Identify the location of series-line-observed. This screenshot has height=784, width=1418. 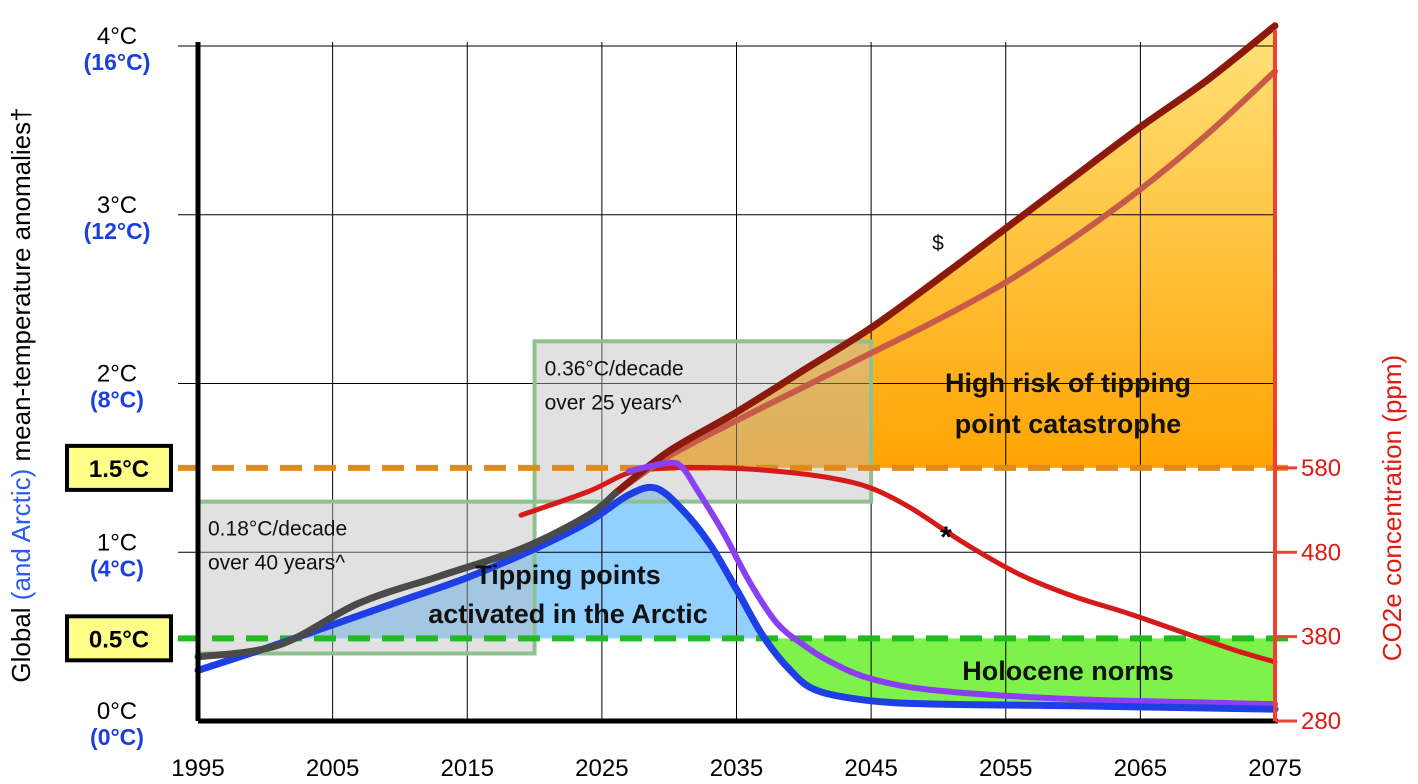
(406, 575).